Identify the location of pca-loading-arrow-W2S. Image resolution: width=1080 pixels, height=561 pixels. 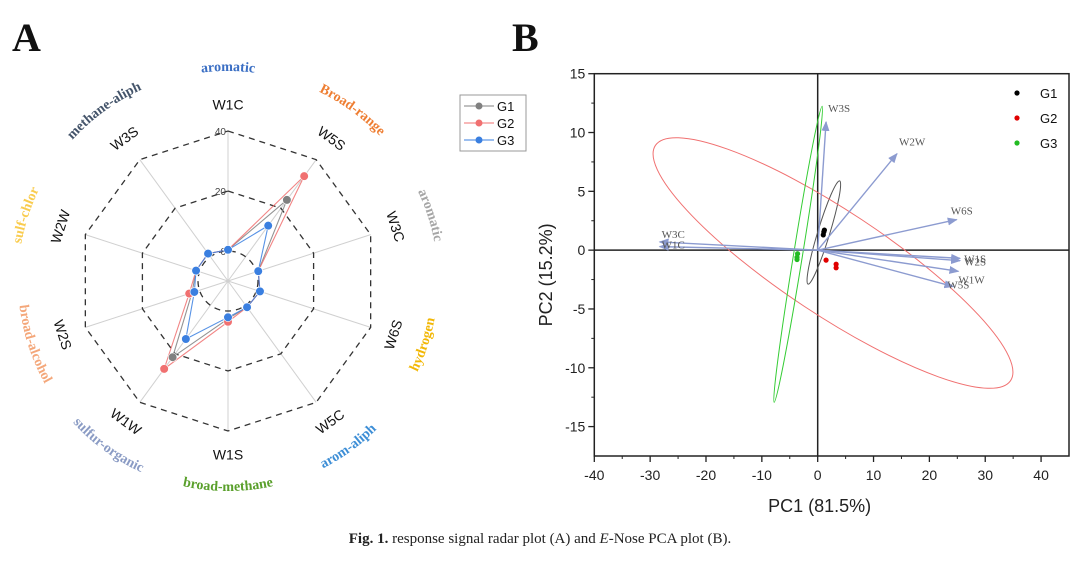
(889, 257).